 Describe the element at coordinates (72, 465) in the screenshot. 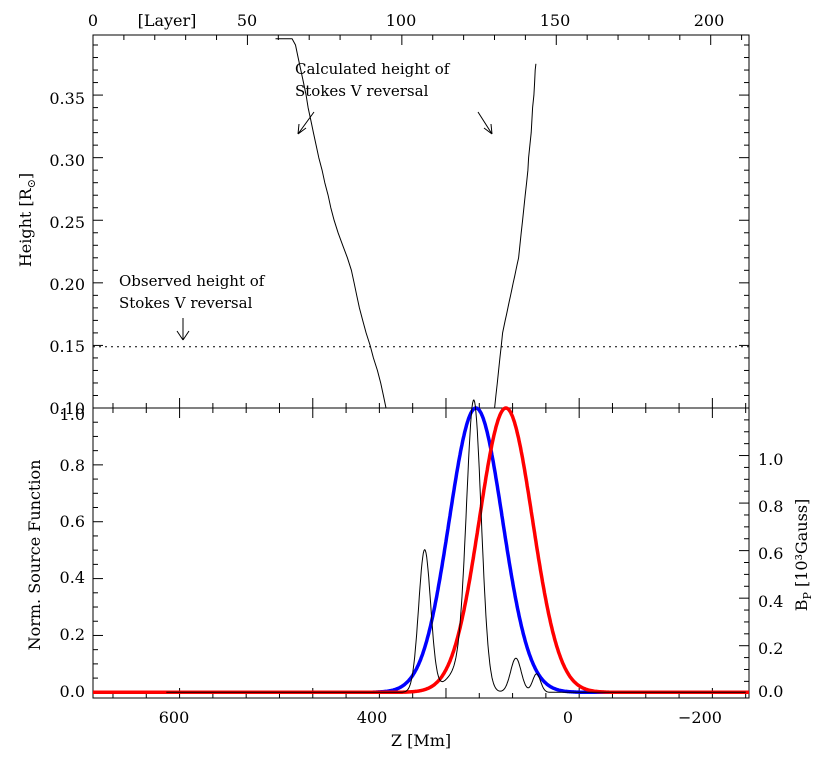

I see `source-tick-label: 0.8` at that location.